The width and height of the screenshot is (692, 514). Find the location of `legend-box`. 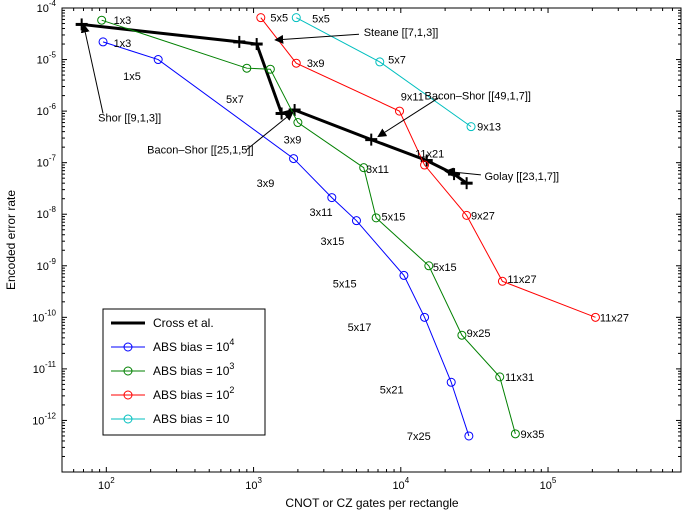

legend-box is located at coordinates (184, 372).